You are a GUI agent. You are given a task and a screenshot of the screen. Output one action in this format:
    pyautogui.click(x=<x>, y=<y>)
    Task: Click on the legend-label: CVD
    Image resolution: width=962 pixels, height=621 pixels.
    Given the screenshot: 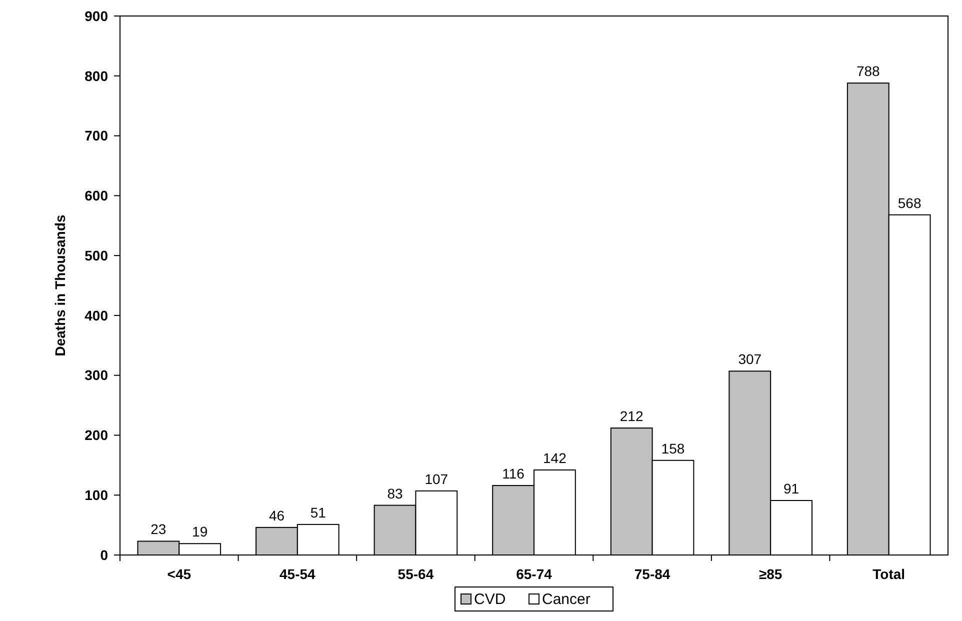 What is the action you would take?
    pyautogui.click(x=490, y=599)
    